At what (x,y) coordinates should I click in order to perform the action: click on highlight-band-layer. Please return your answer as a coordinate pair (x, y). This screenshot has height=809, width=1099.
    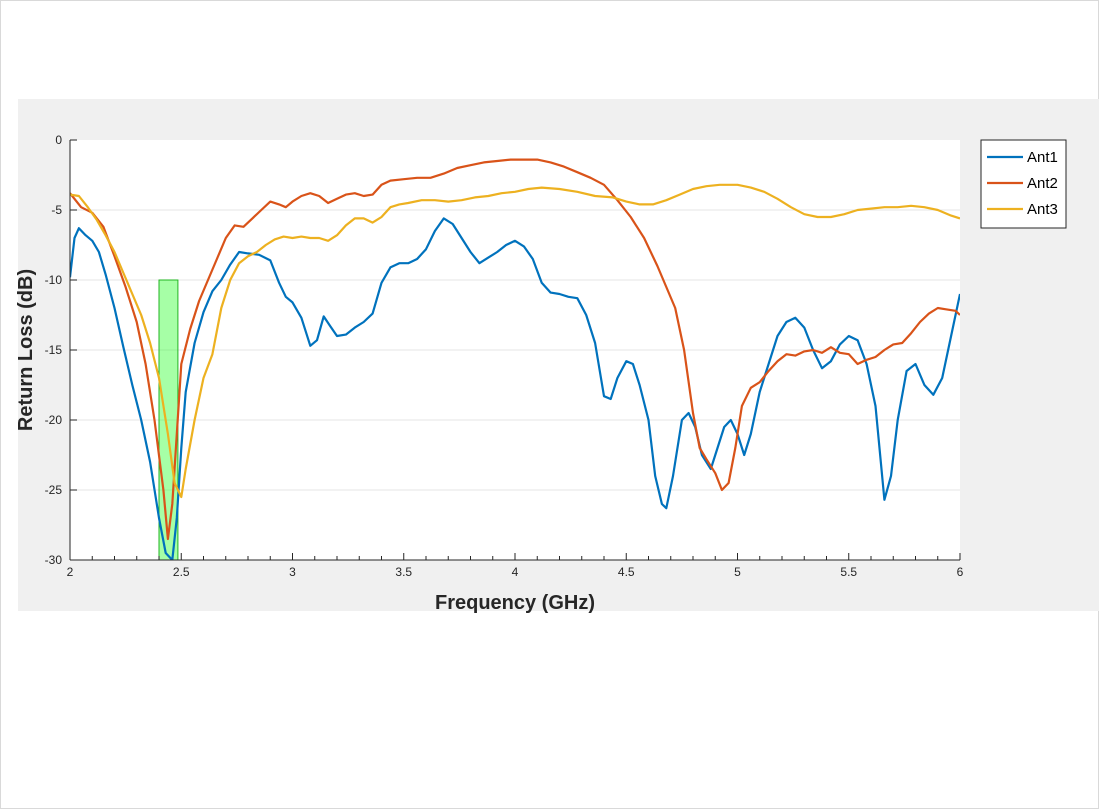
    Looking at the image, I should click on (168, 419).